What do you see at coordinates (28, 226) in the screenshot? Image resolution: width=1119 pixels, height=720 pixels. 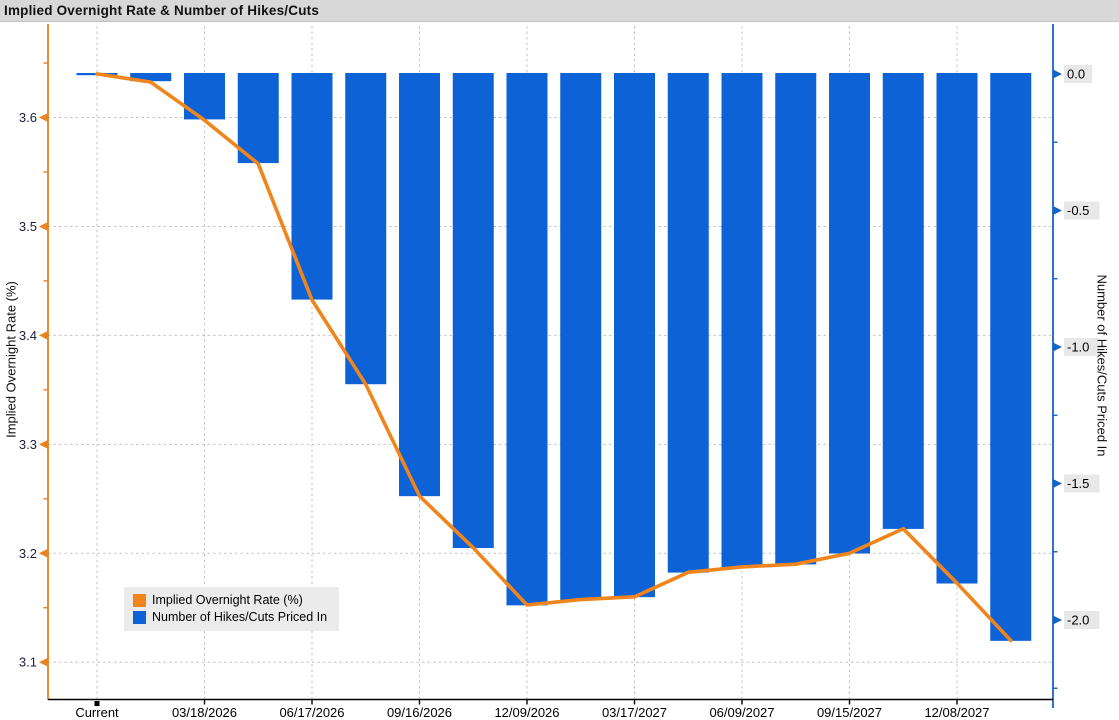 I see `left-tick-label: 3.5` at bounding box center [28, 226].